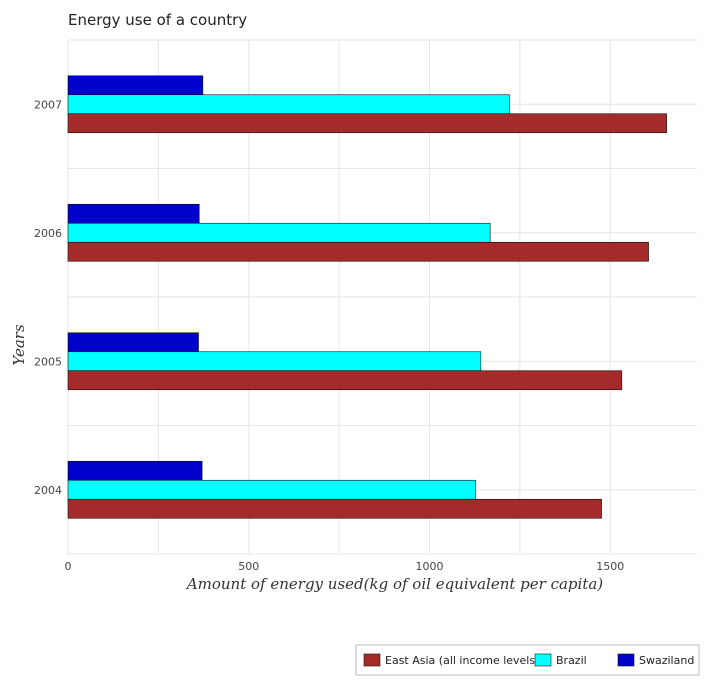  Describe the element at coordinates (610, 566) in the screenshot. I see `x-tick-label: 1500` at that location.